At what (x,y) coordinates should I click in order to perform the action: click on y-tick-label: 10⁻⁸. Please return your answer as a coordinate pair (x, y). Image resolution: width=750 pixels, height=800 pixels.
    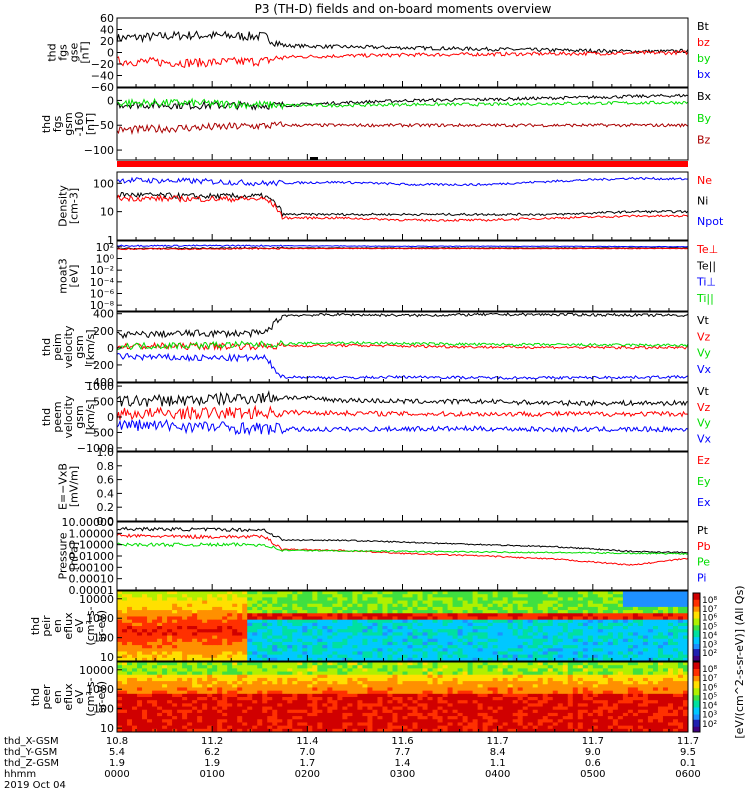
    Looking at the image, I should click on (102, 305).